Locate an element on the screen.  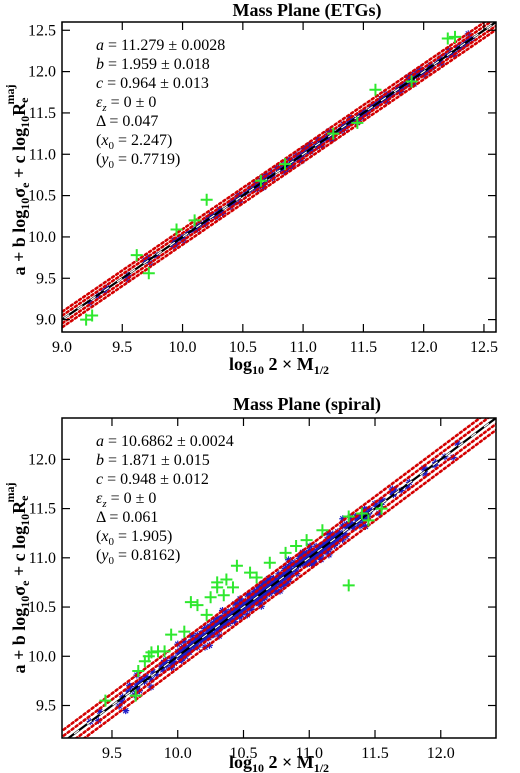
y-axis-label: a + b log10σe + c log10Remaj is located at coordinates (17, 180).